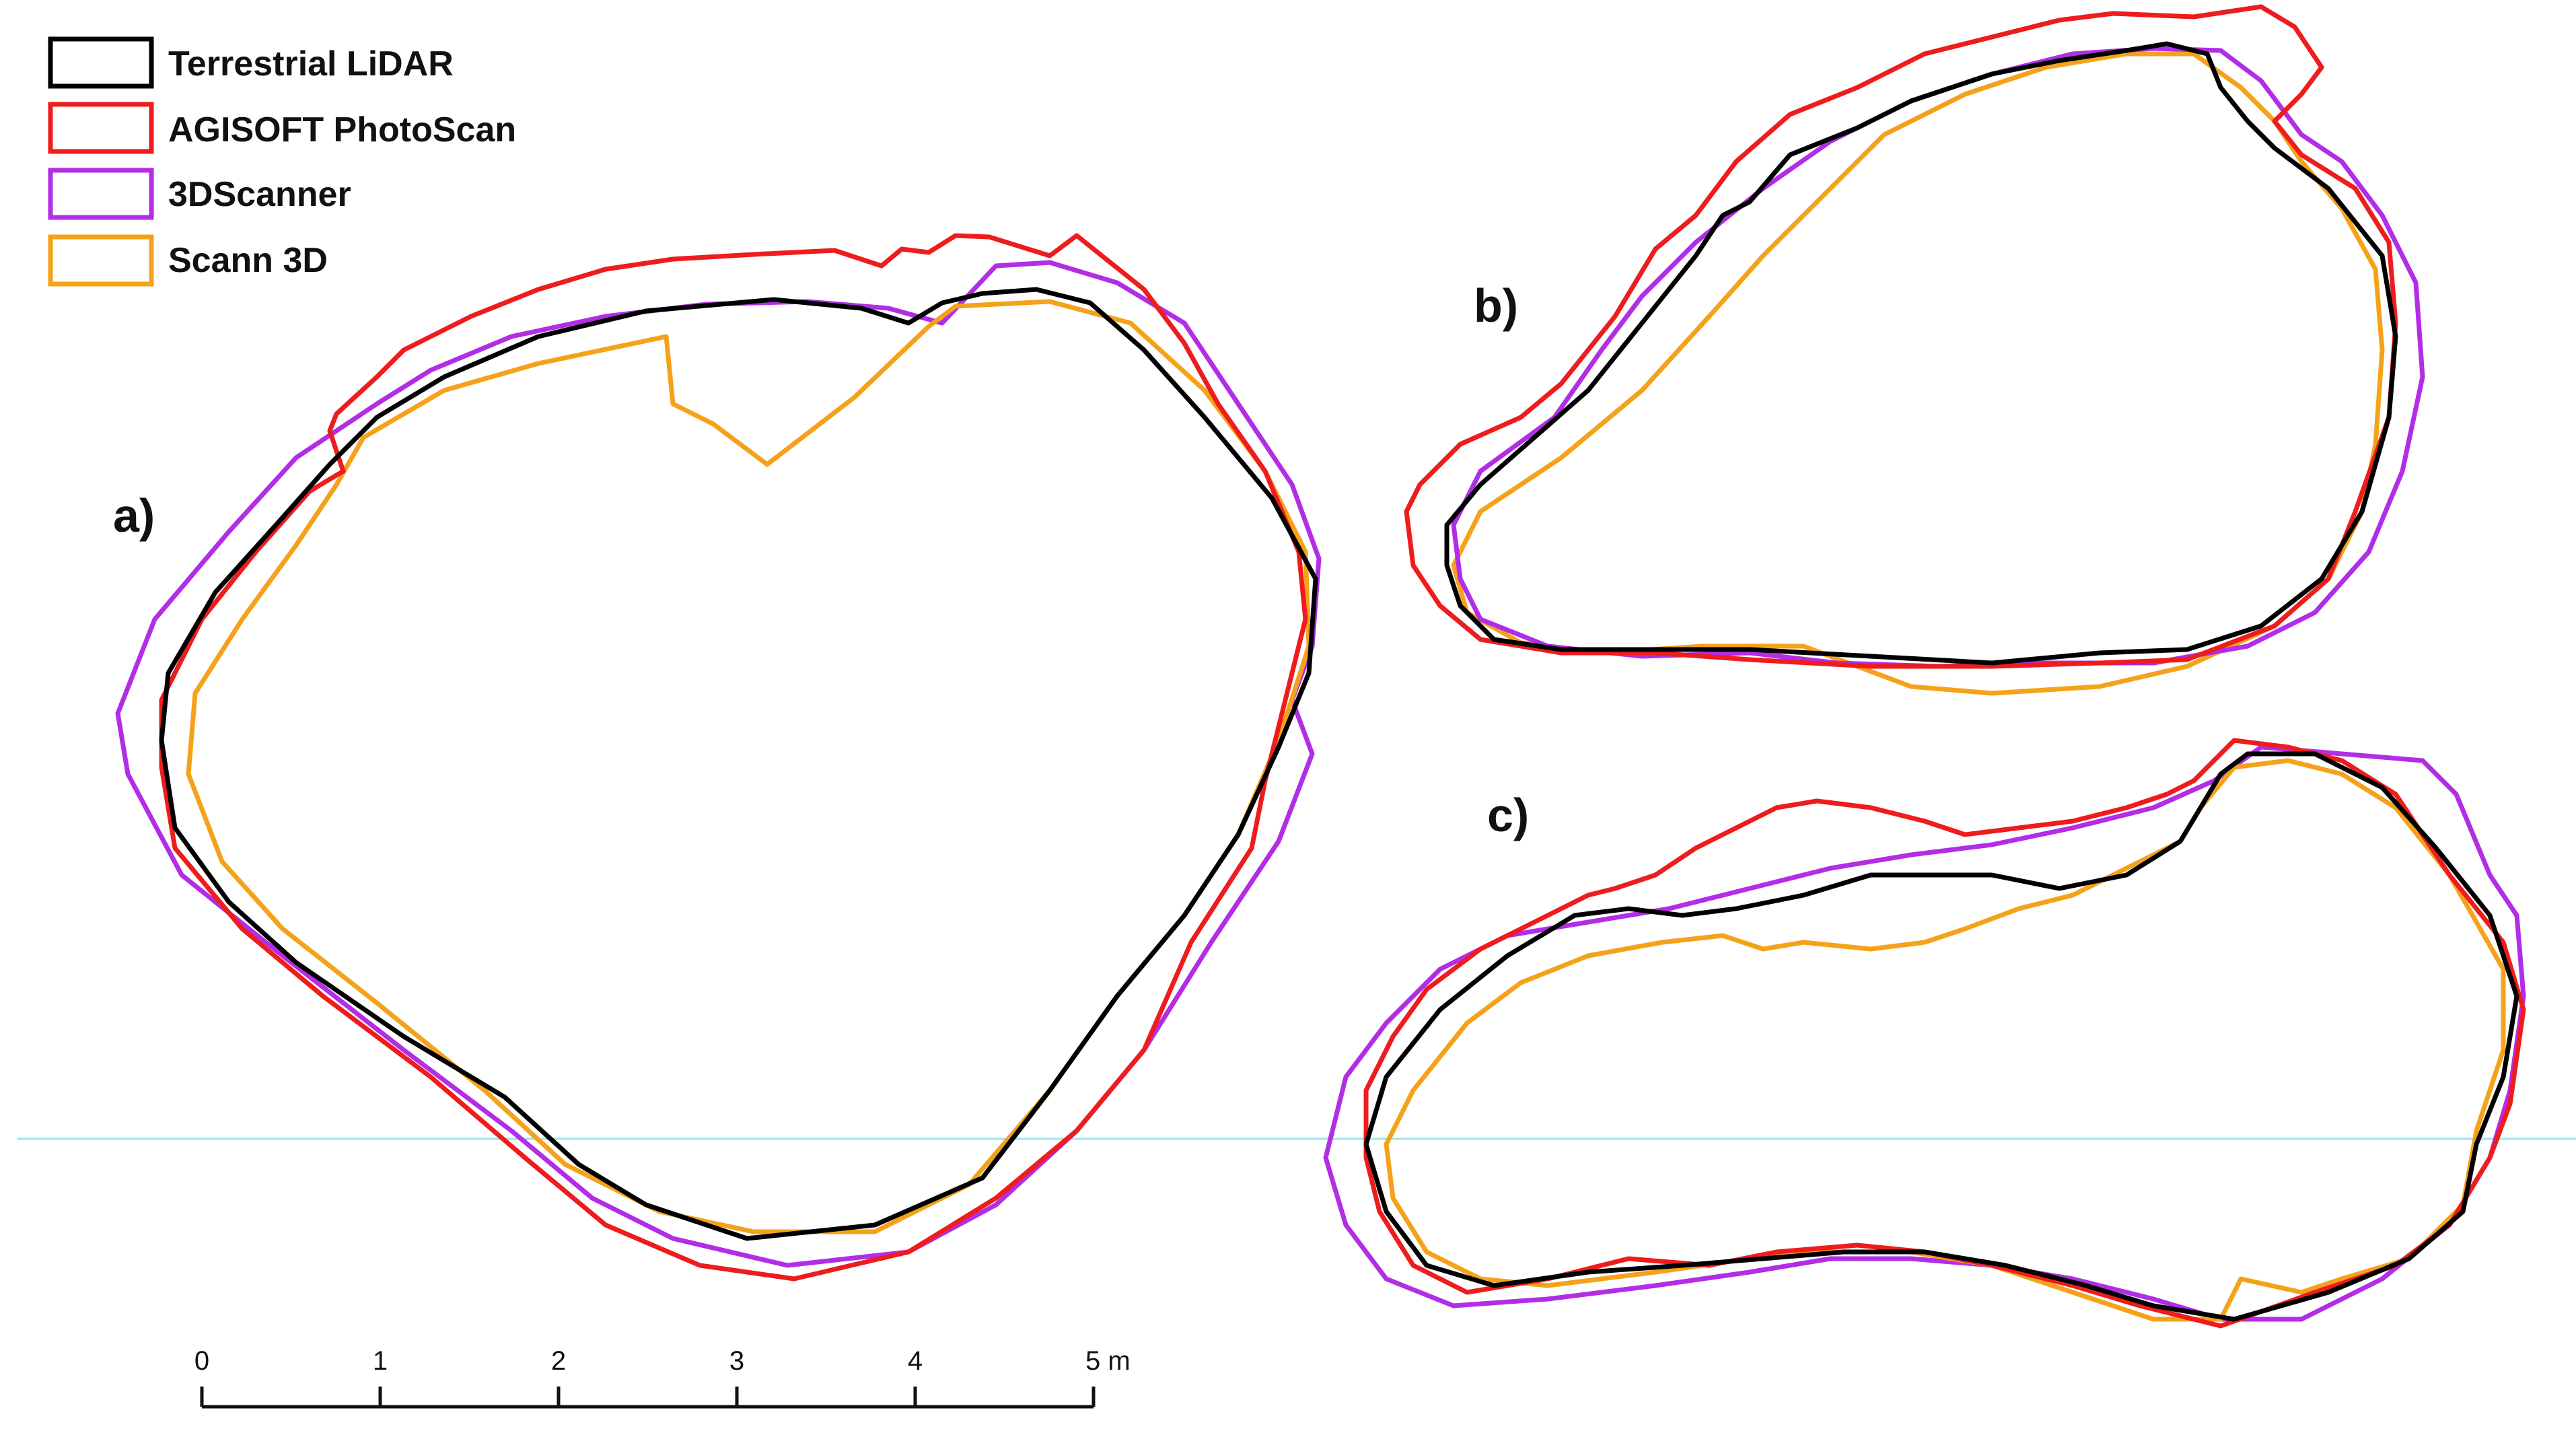 Image resolution: width=2576 pixels, height=1435 pixels. Describe the element at coordinates (101, 194) in the screenshot. I see `legend-swatch-3dscanner` at that location.